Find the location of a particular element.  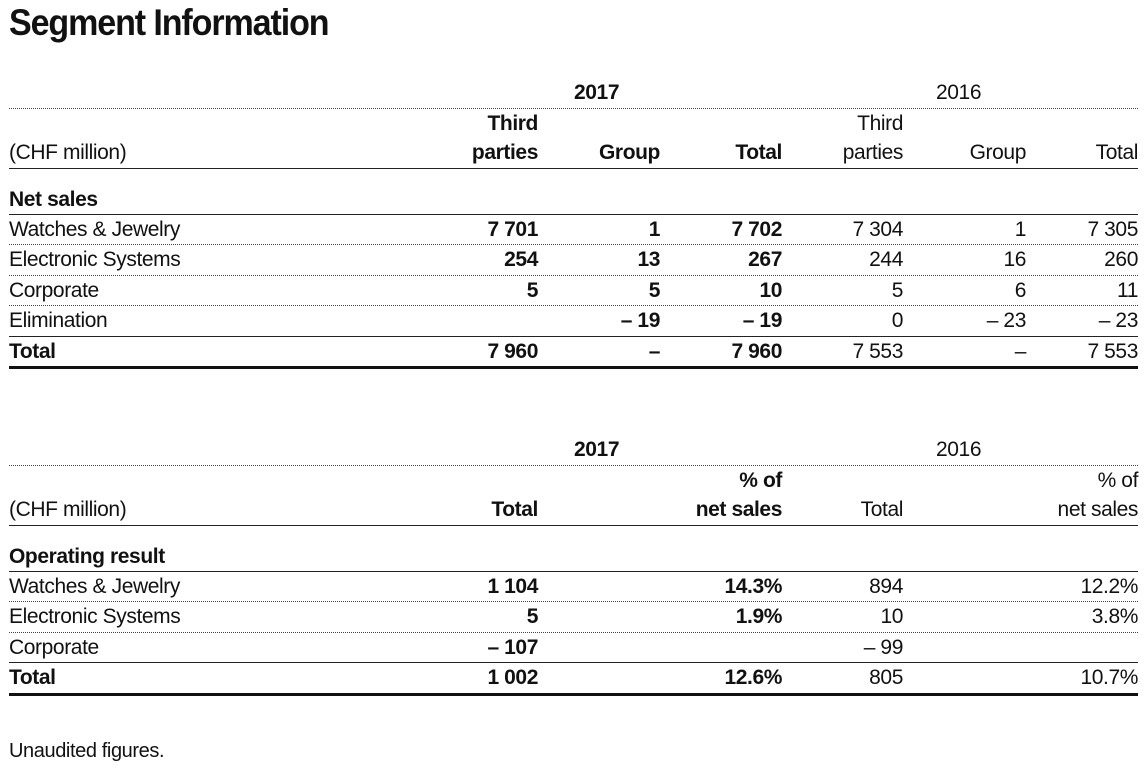

group-header-current: Group is located at coordinates (629, 152).